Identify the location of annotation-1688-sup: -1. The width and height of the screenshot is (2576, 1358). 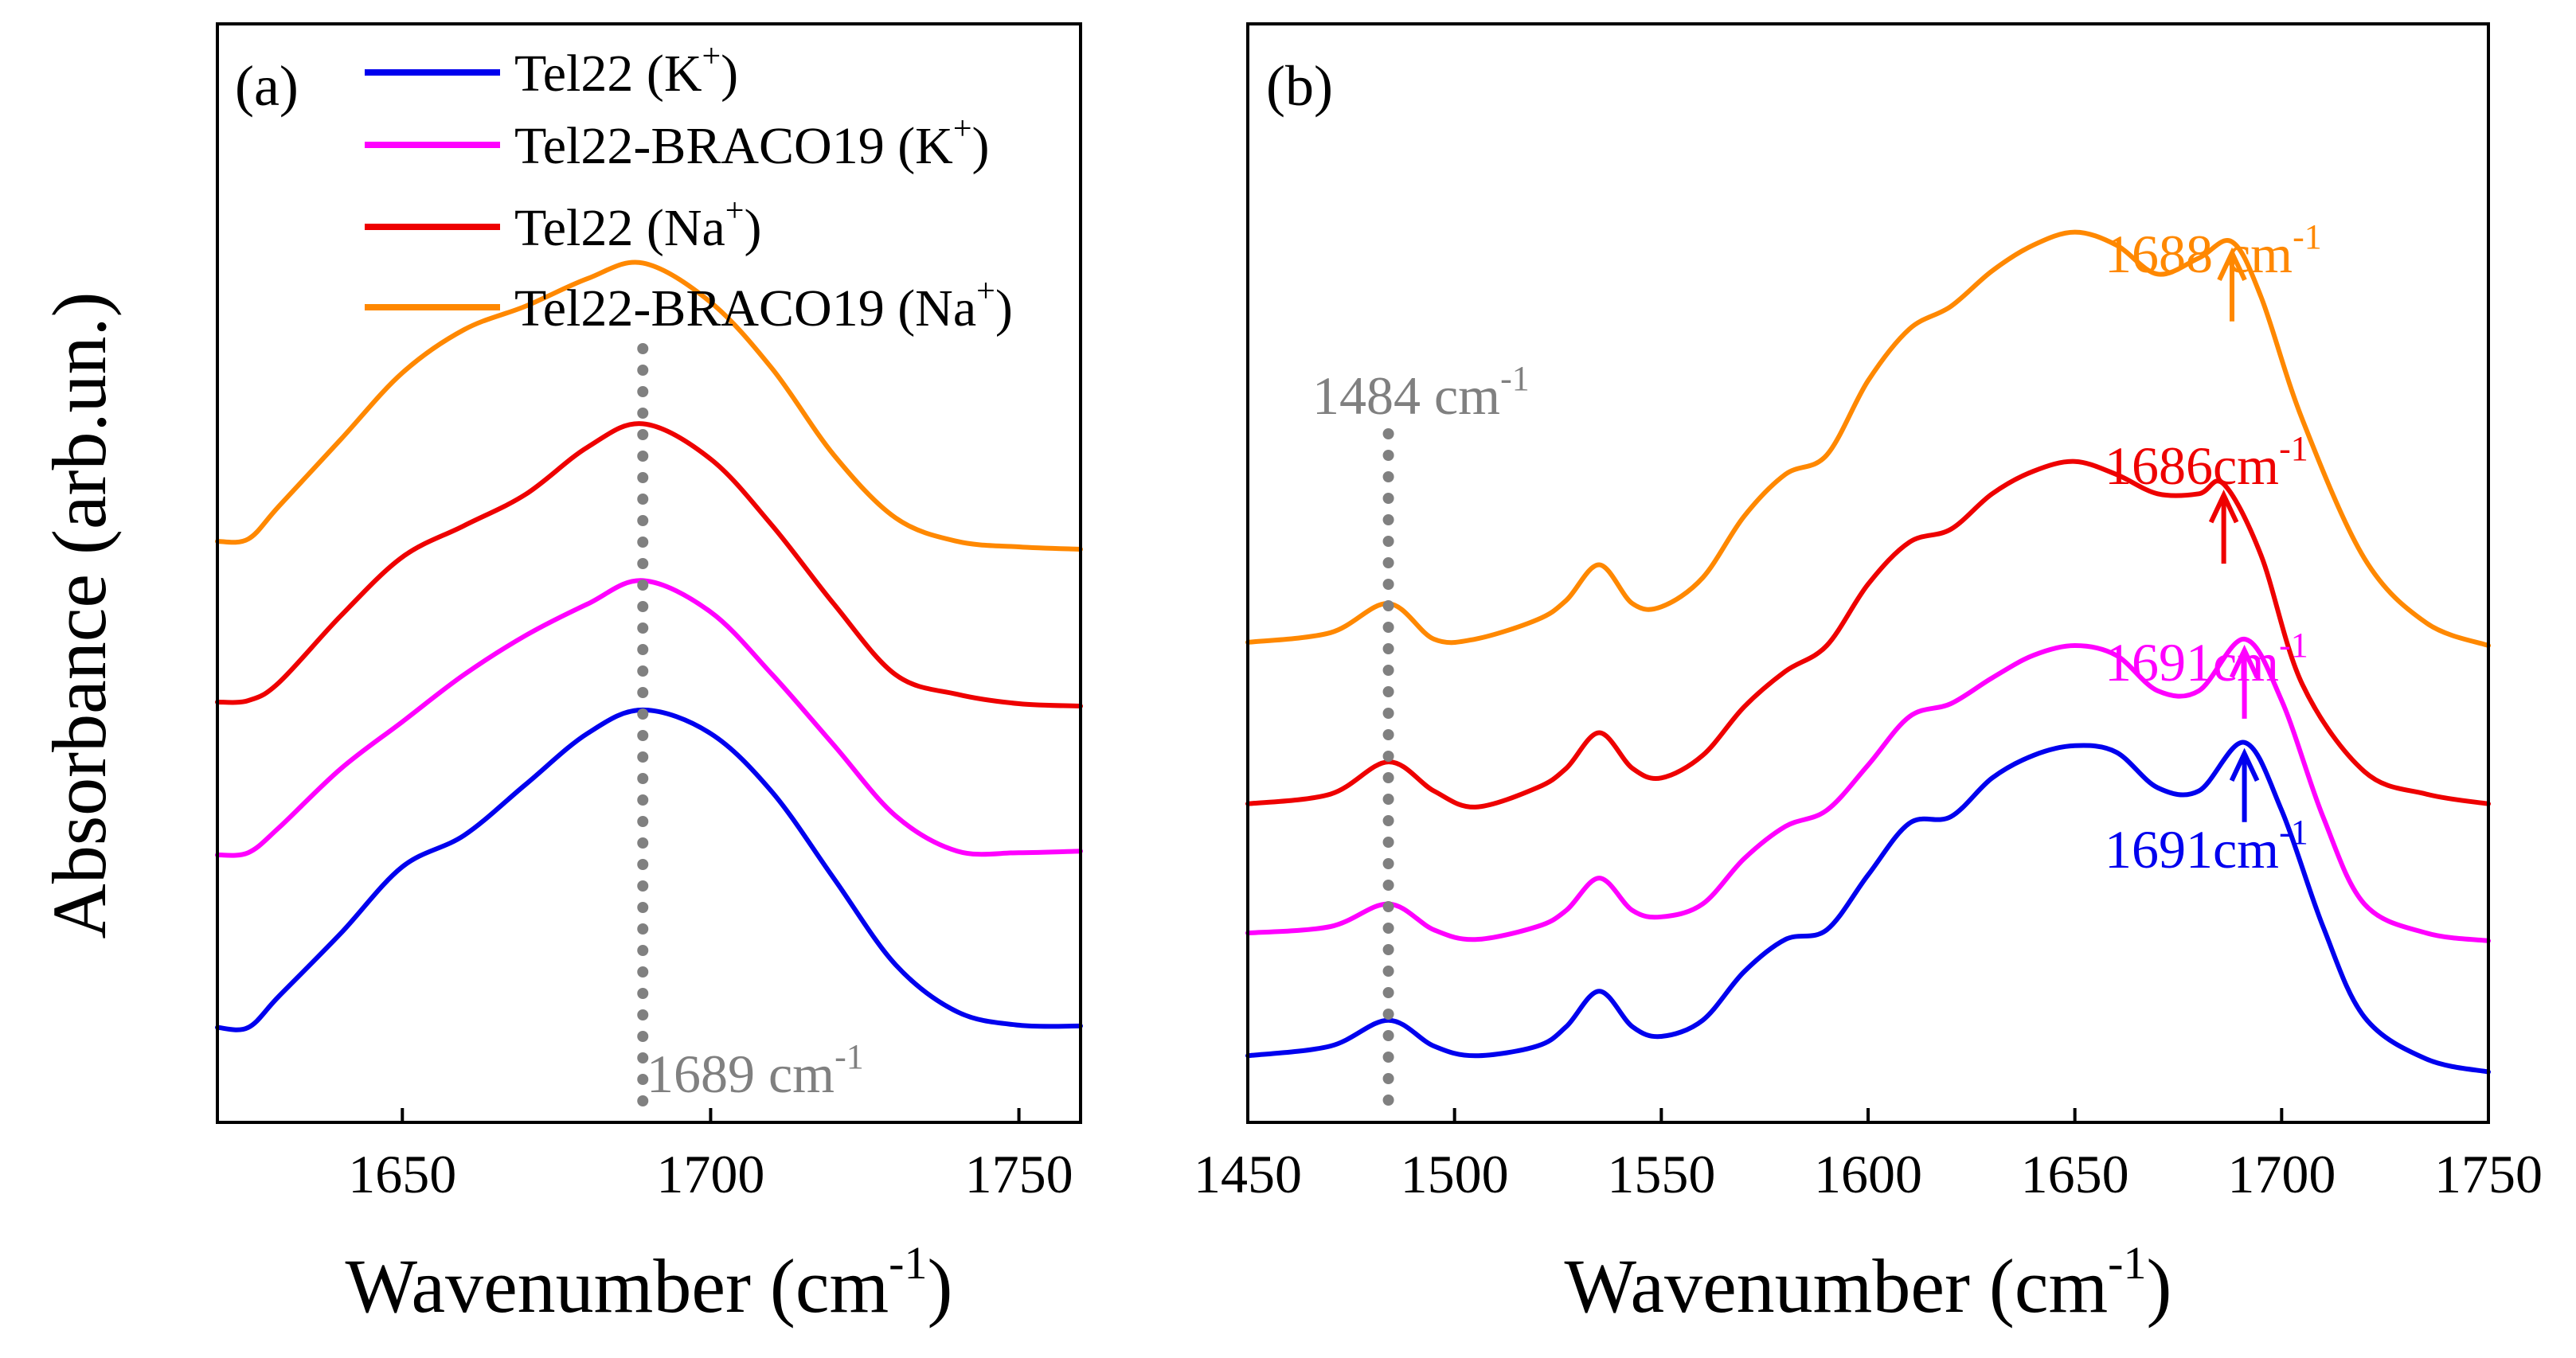
(2307, 236).